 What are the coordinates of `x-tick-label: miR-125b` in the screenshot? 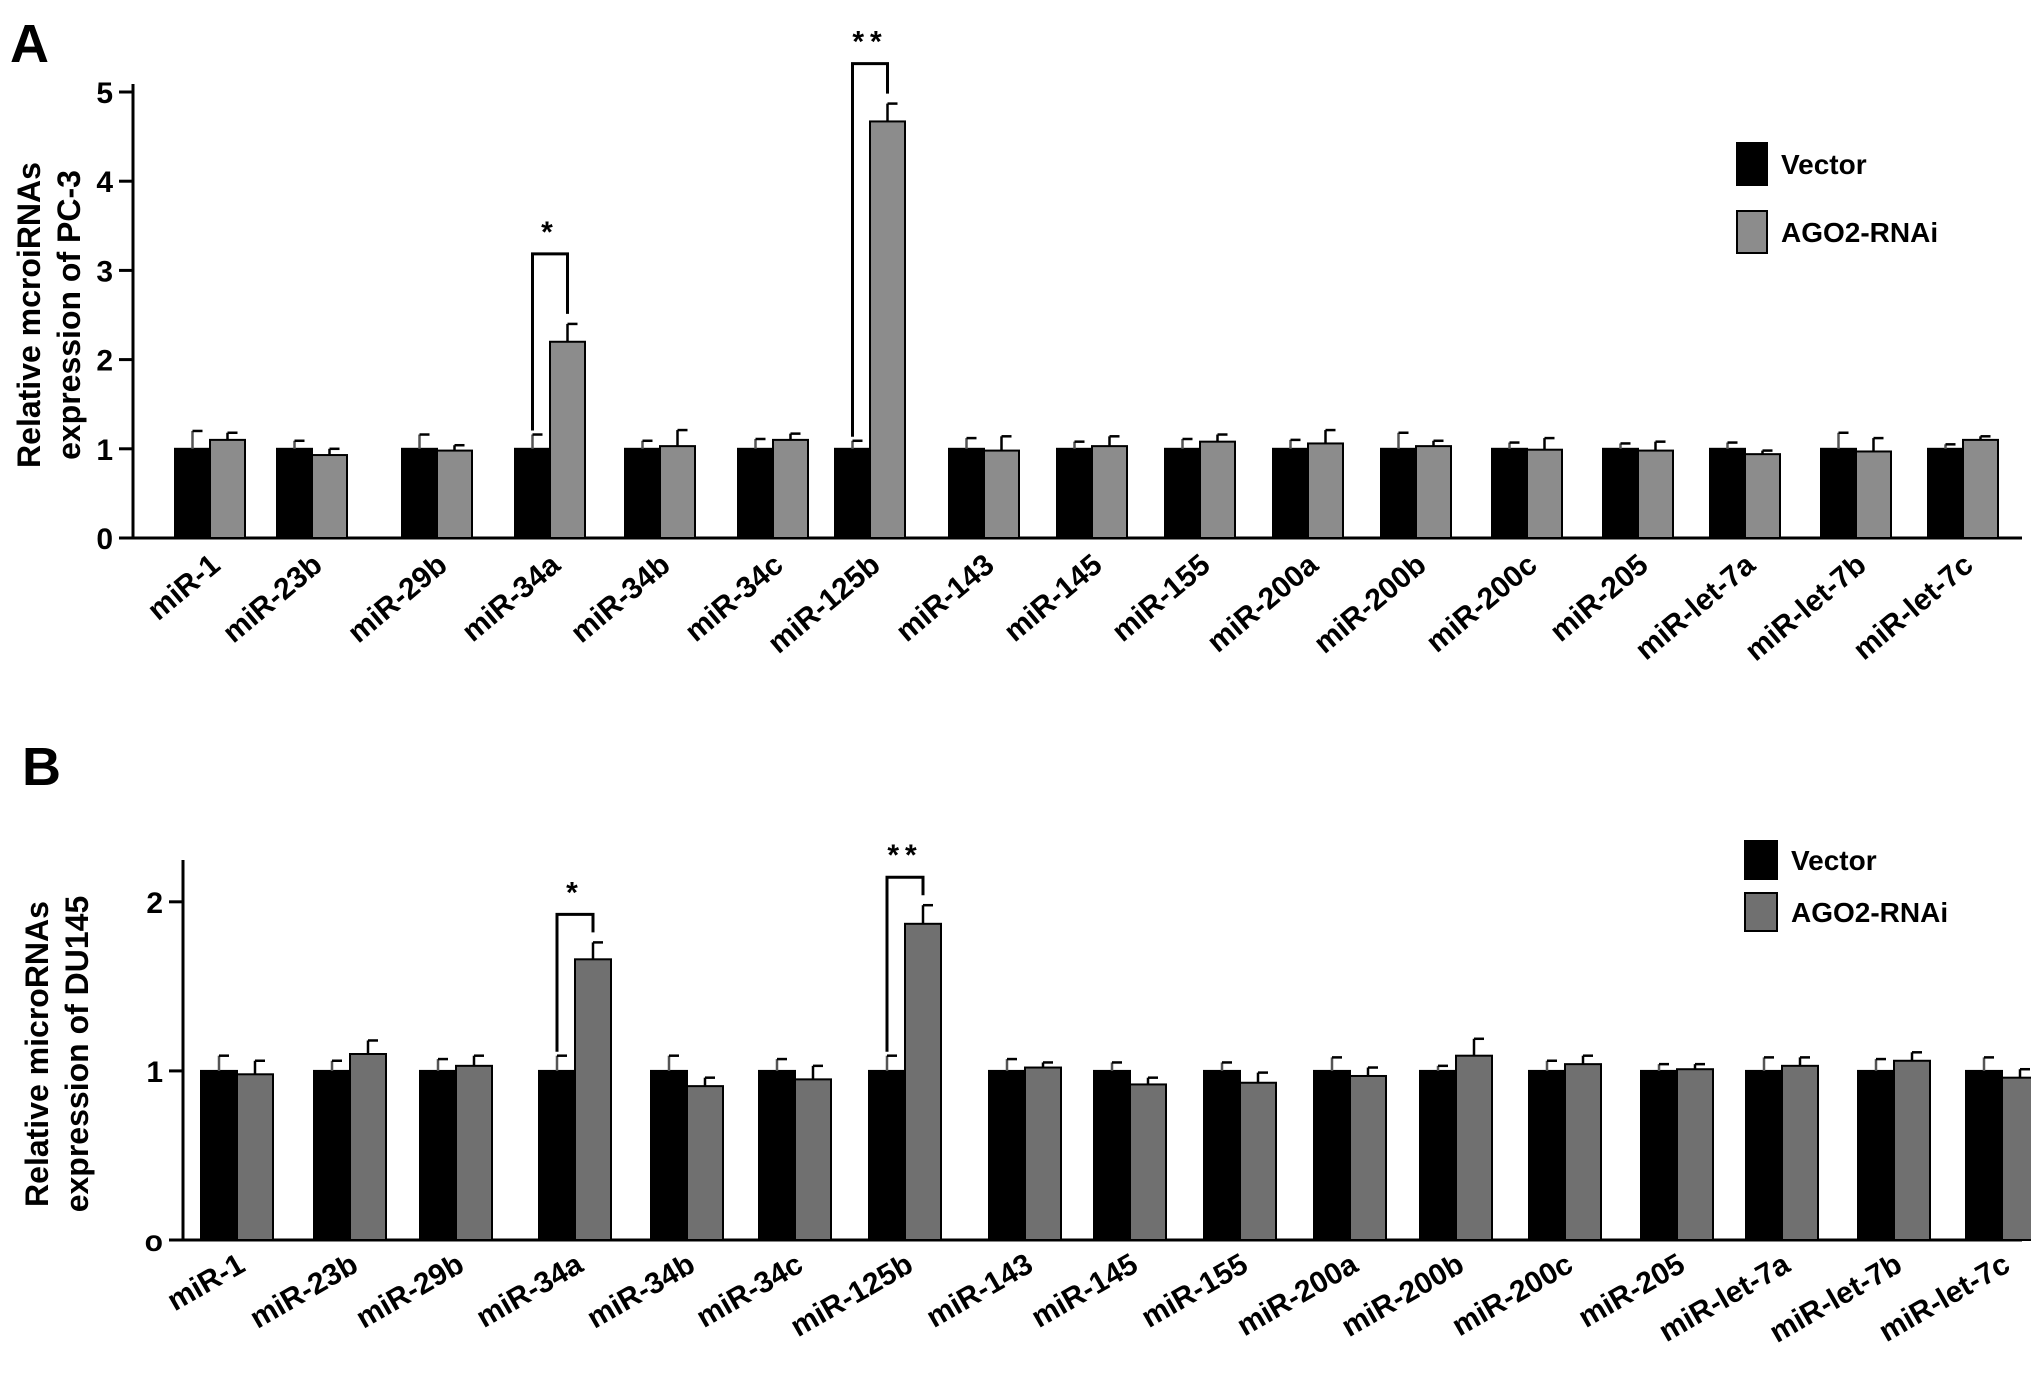 It's located at (851, 1295).